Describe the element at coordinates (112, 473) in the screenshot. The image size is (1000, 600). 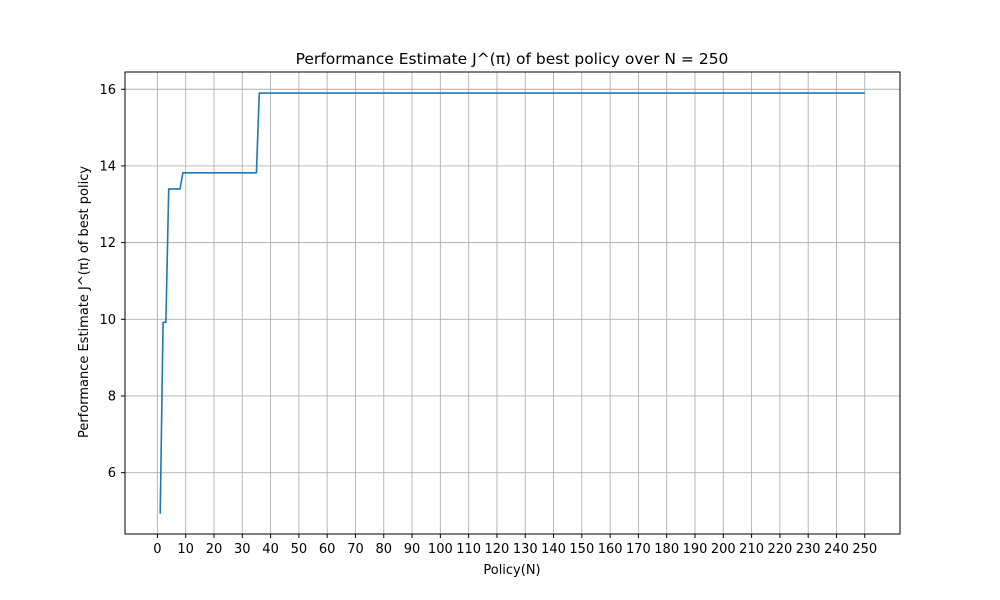
I see `y-tick-label: 6` at that location.